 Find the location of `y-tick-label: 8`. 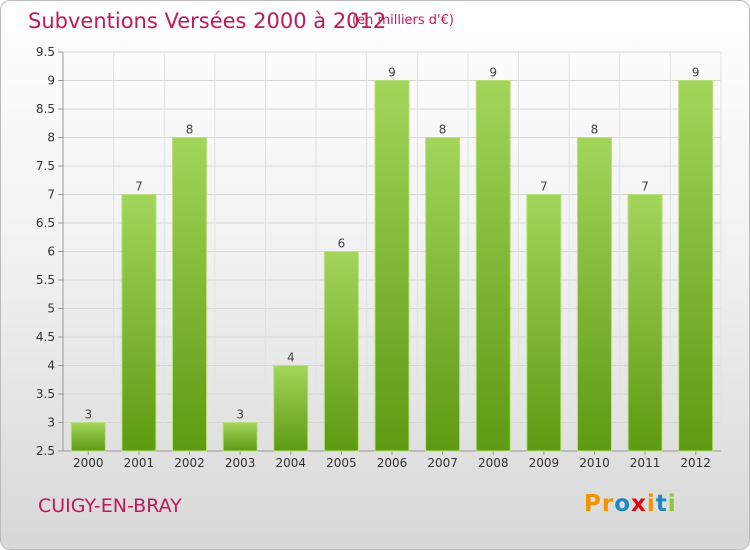

y-tick-label: 8 is located at coordinates (51, 138).